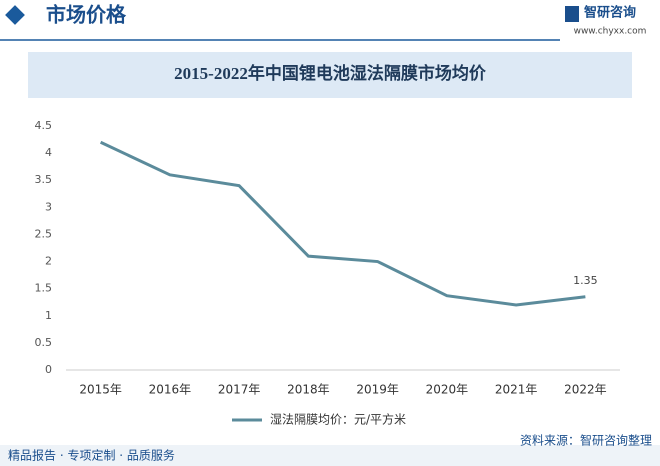 The height and width of the screenshot is (466, 660). What do you see at coordinates (48, 369) in the screenshot?
I see `y-tick-label: 0` at bounding box center [48, 369].